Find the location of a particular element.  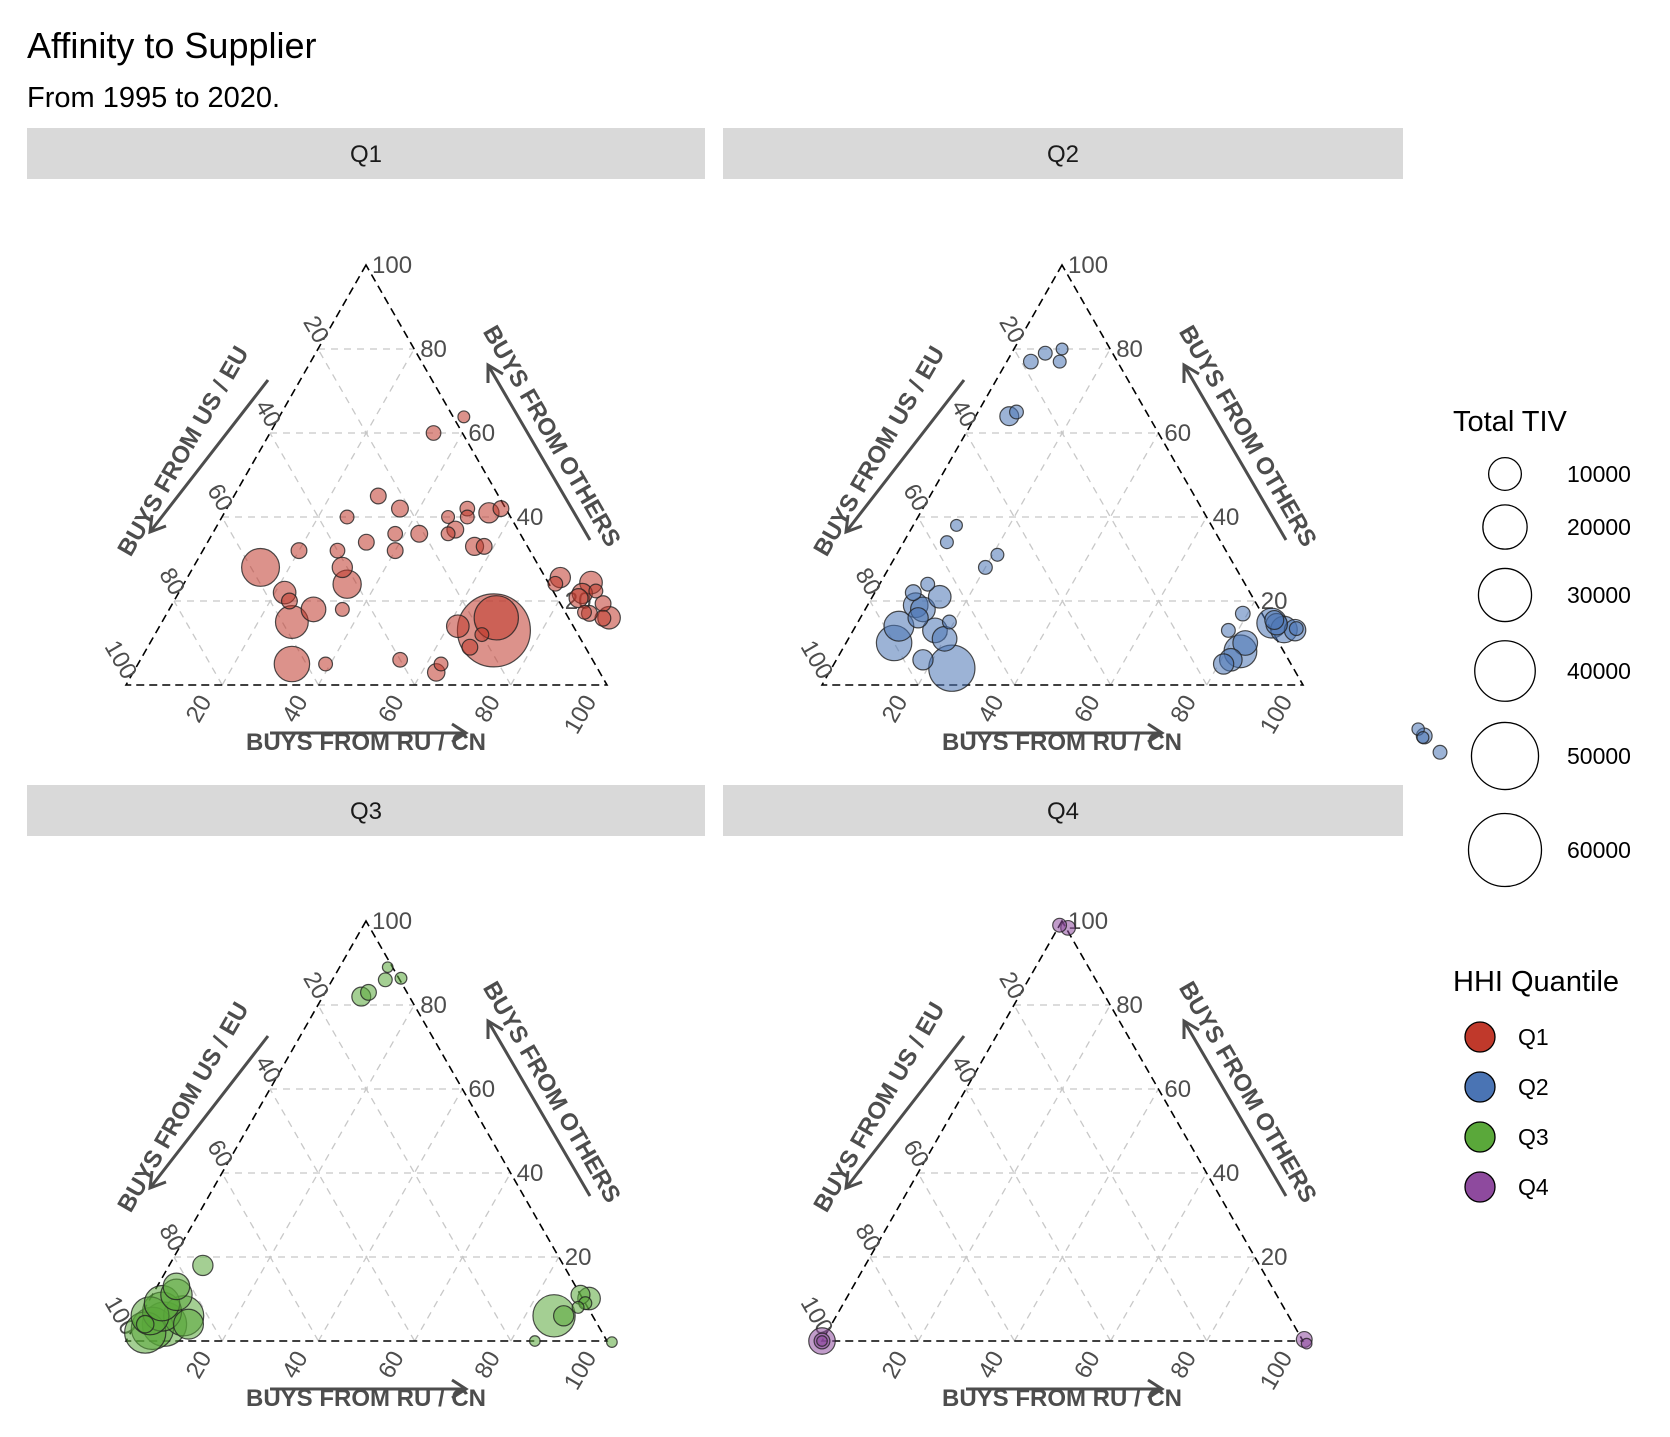

panel-strip is located at coordinates (1063, 153).